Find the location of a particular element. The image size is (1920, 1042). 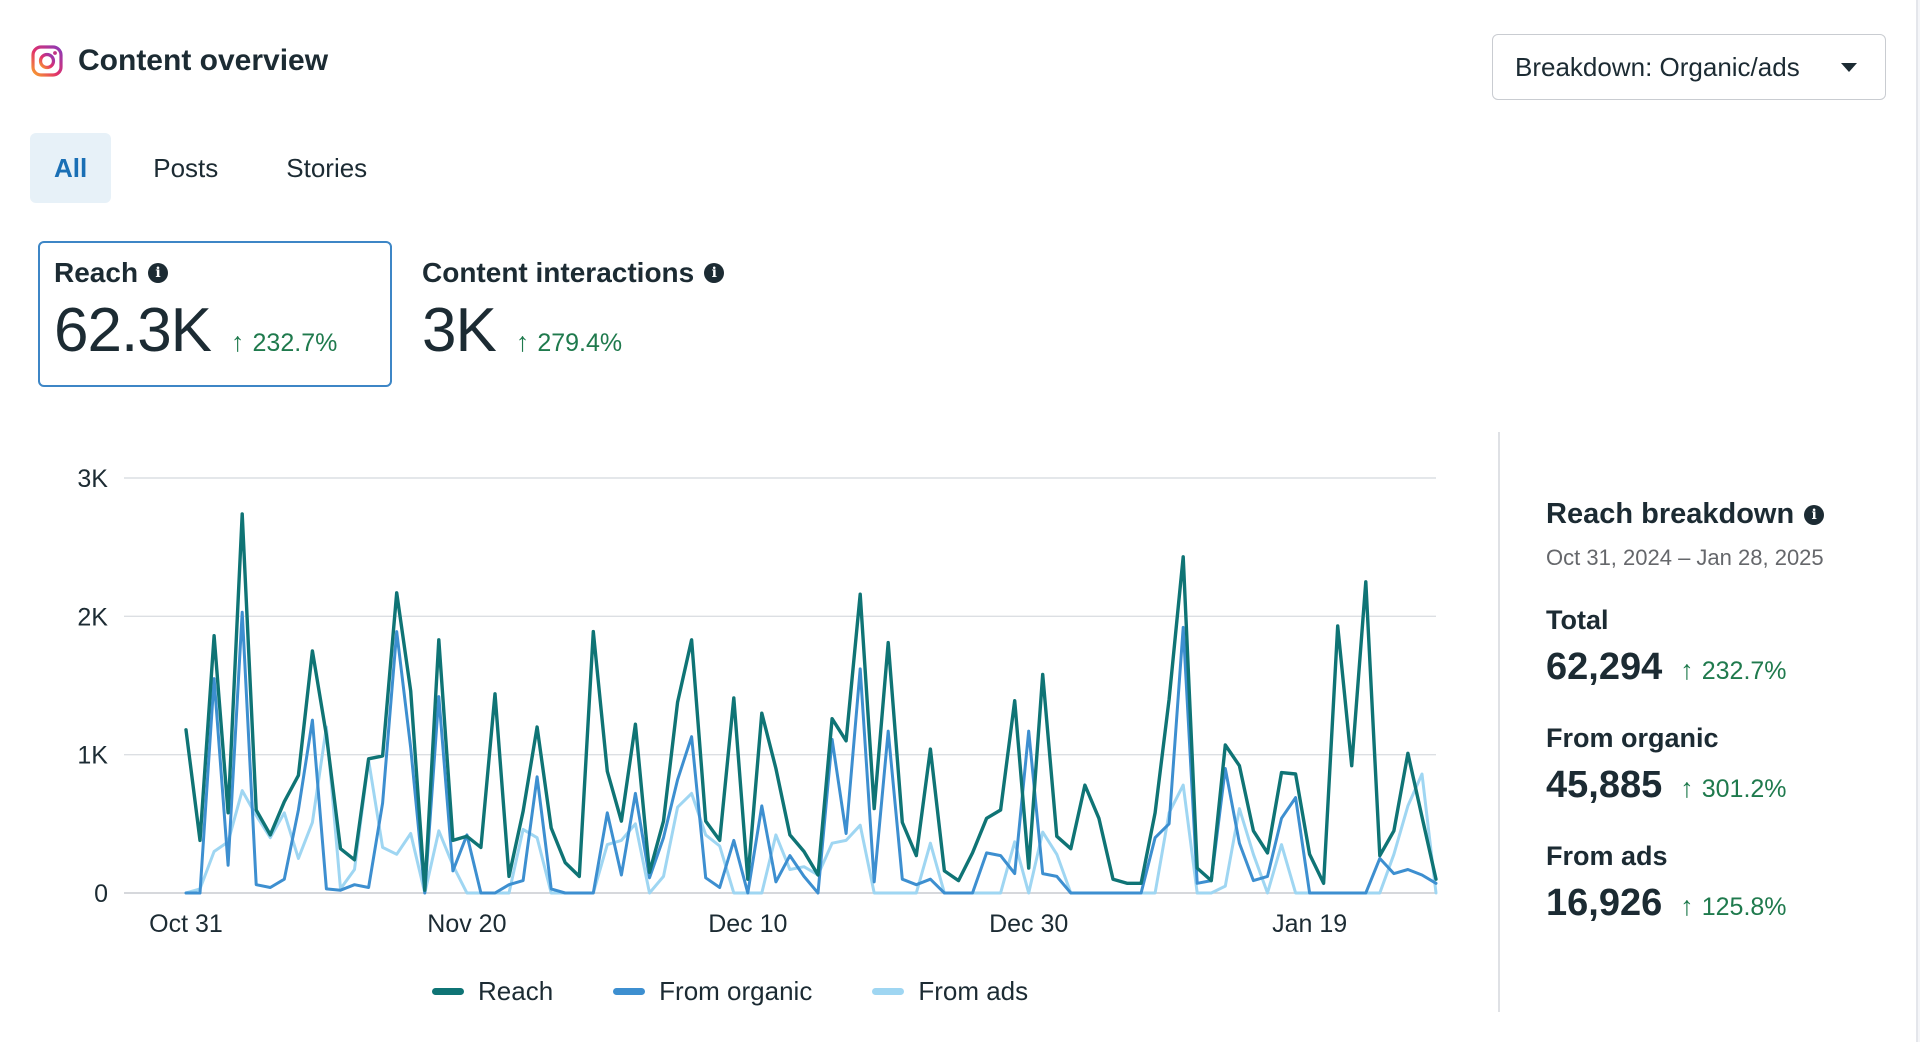

stat-from-organic: From organic 45,885 ↑ 301.2% is located at coordinates (1721, 765).